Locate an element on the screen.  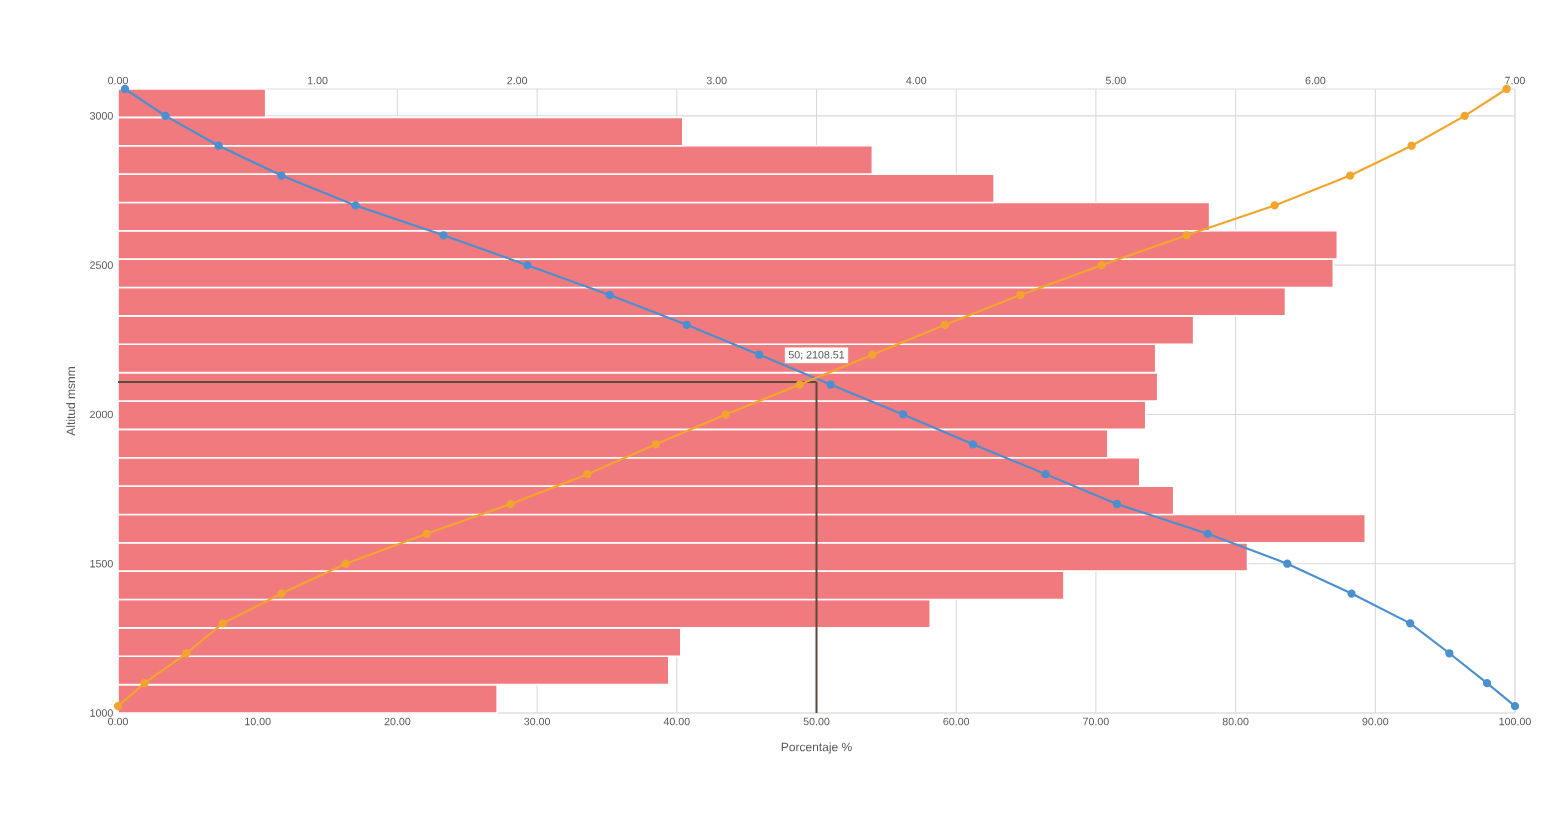
x2-tick-label: 6.00 is located at coordinates (1315, 80).